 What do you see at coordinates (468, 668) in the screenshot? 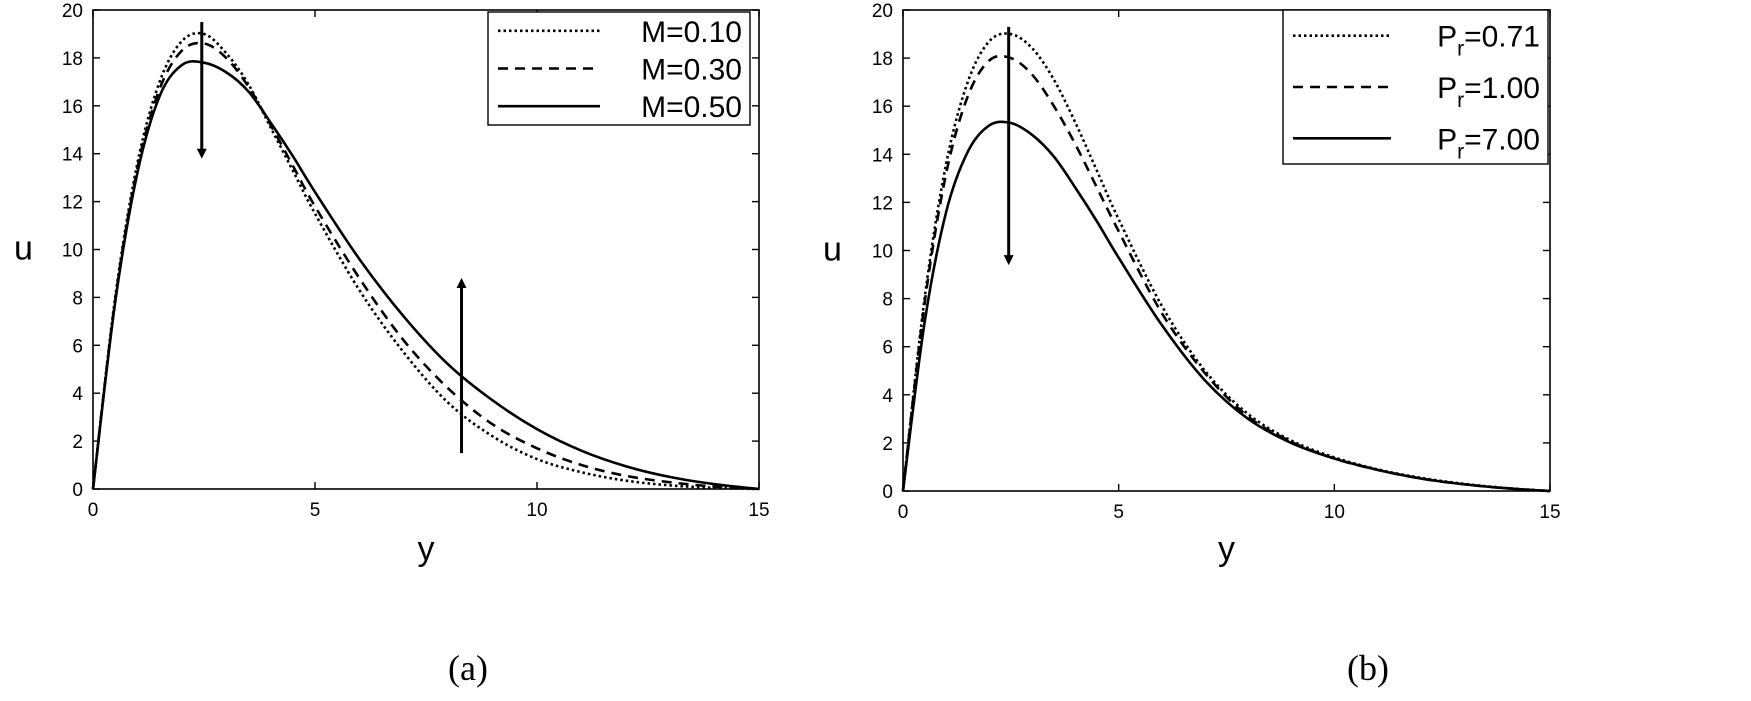
I see `caption-a: (a)` at bounding box center [468, 668].